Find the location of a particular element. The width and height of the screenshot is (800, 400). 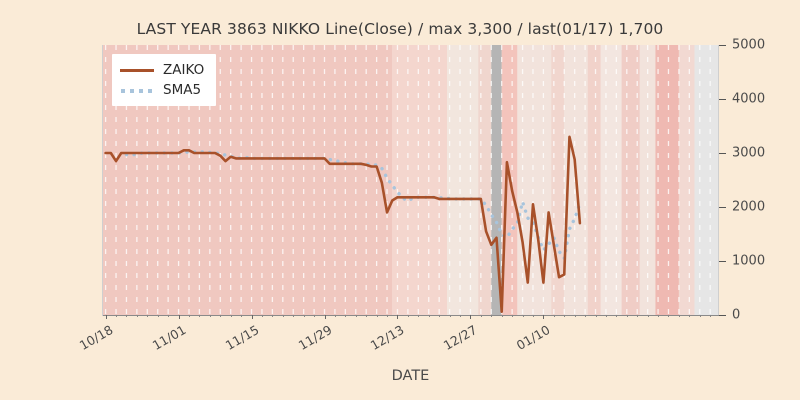

x-tick-label: 12/27 is located at coordinates (460, 338).